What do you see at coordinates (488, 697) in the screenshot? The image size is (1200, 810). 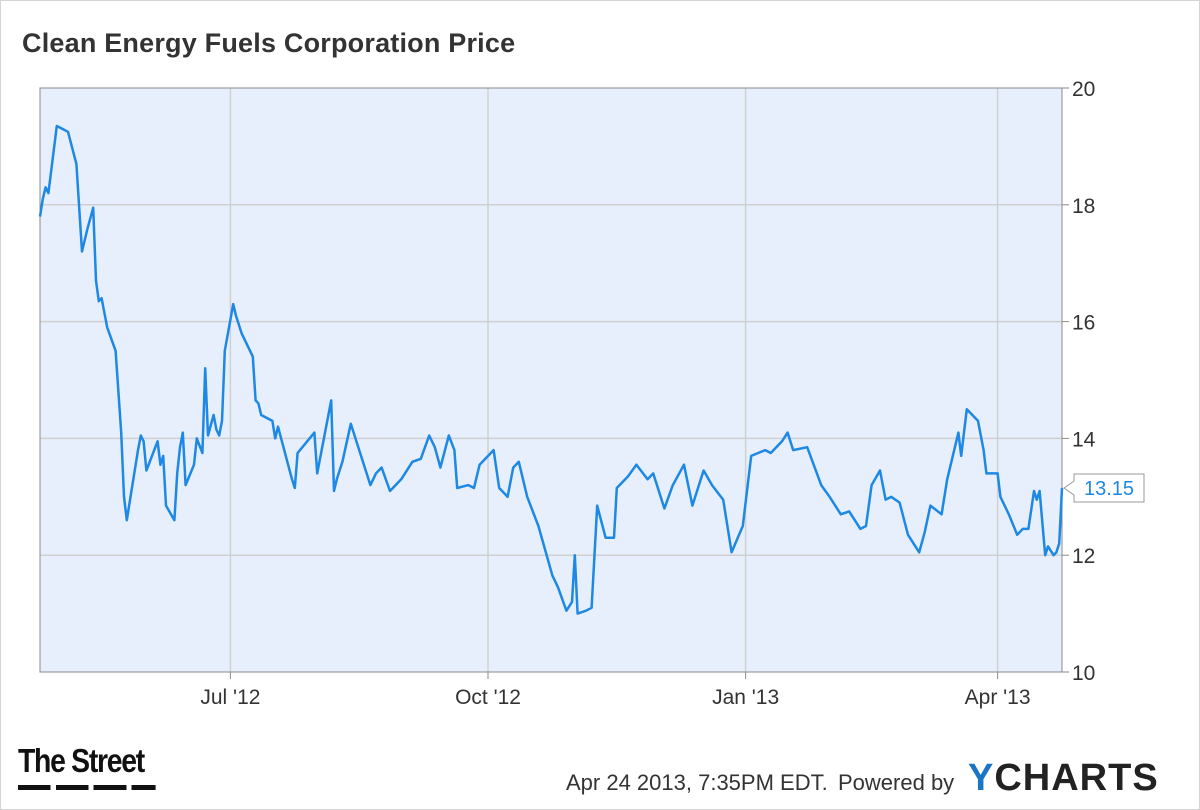 I see `x-tick-label: Oct '12` at bounding box center [488, 697].